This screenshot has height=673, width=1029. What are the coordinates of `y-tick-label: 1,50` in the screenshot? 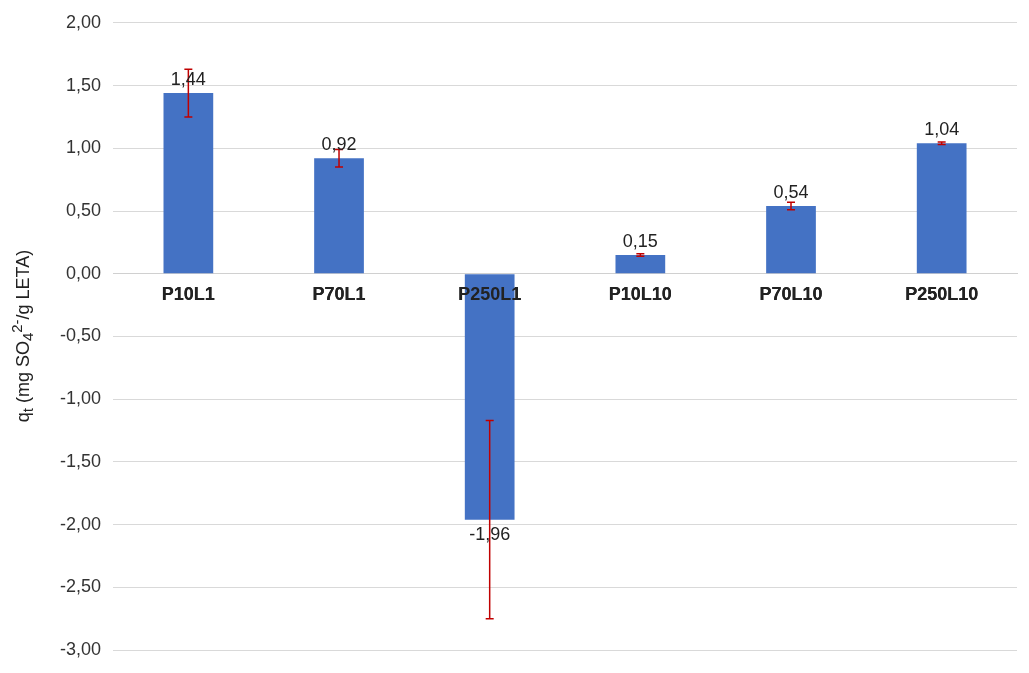 It's located at (83, 84).